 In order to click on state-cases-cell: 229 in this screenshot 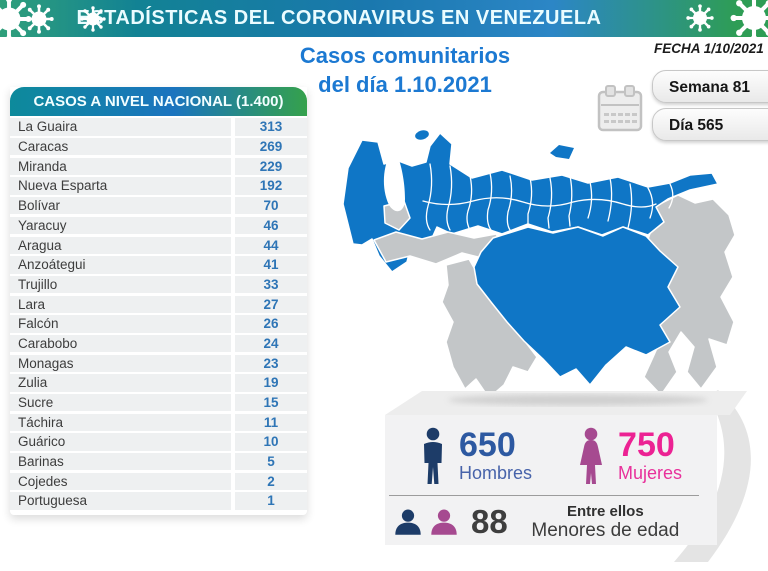, I will do `click(271, 166)`.